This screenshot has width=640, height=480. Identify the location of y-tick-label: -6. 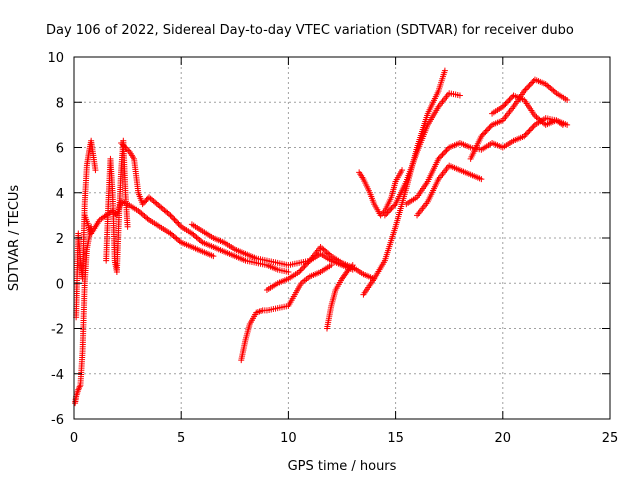
(57, 420).